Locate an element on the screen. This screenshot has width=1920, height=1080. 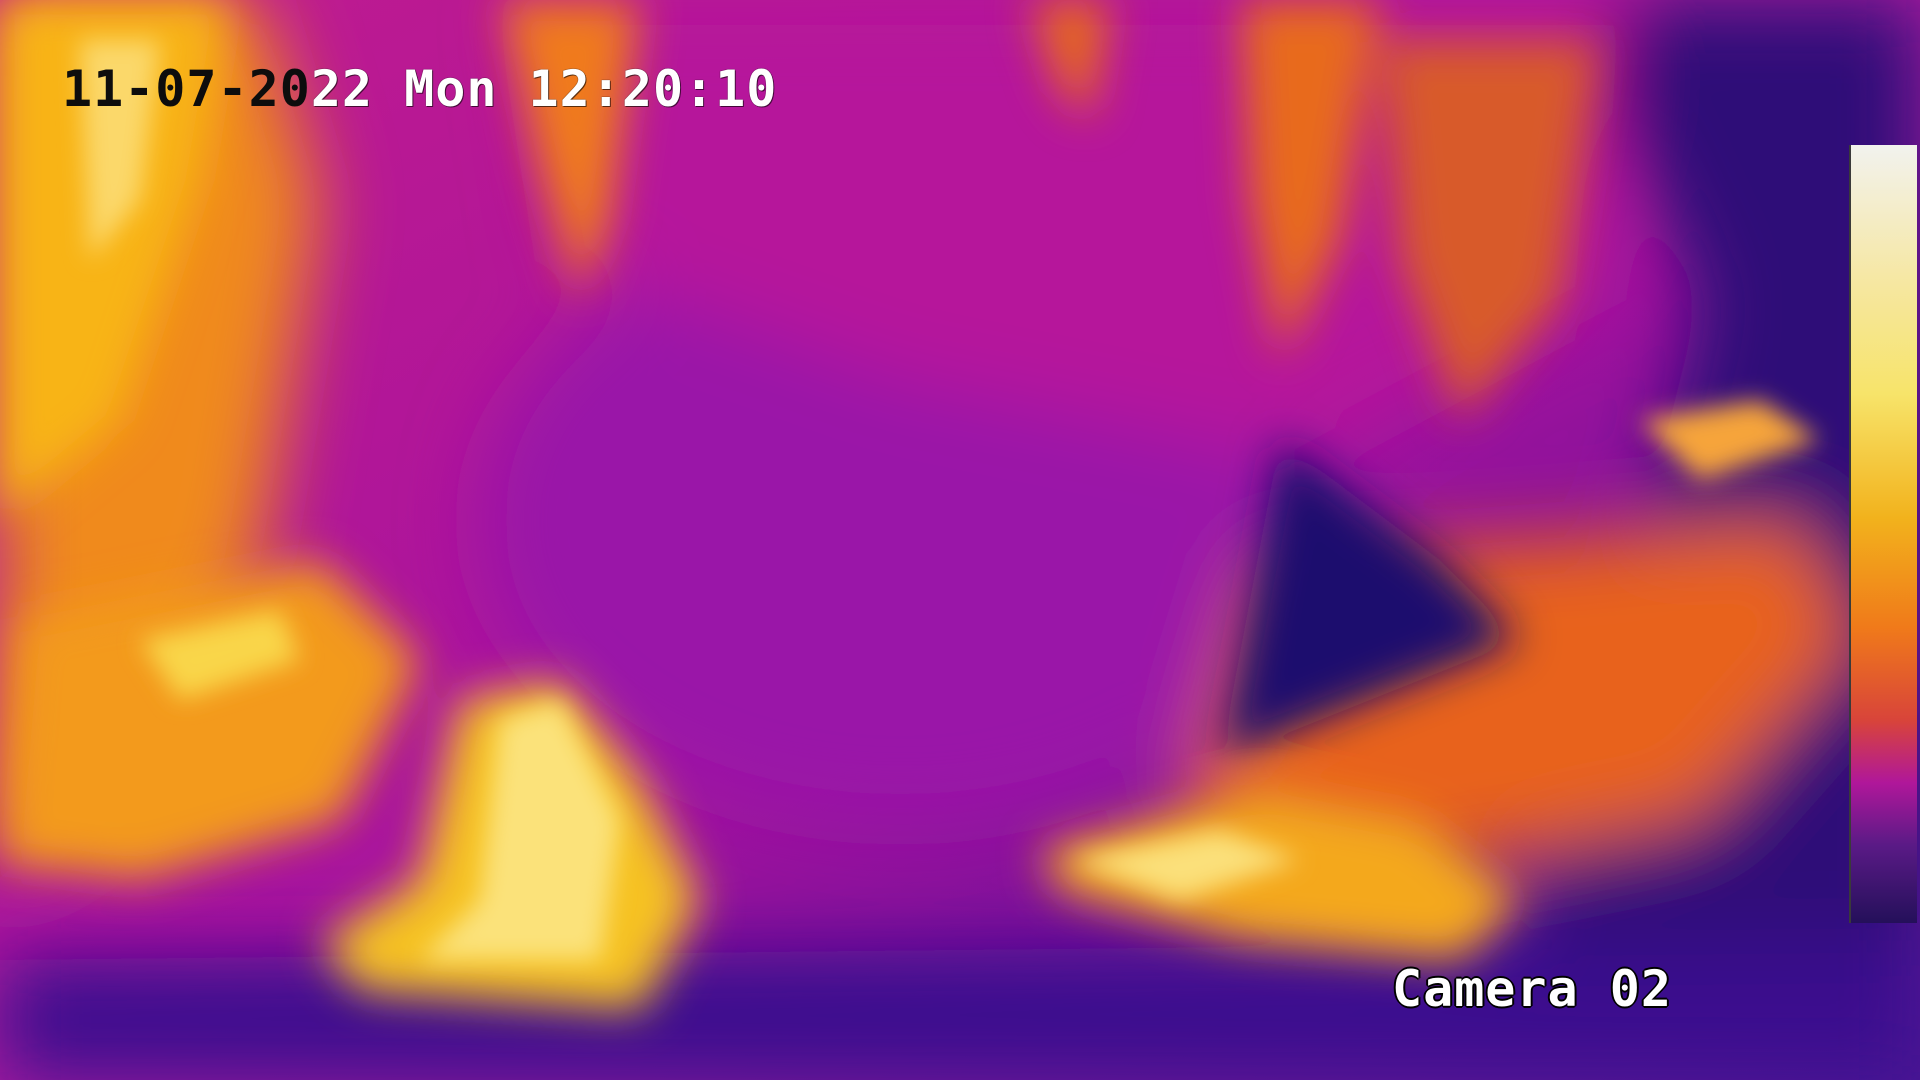
camera-label: Camera 02 is located at coordinates (1532, 989).